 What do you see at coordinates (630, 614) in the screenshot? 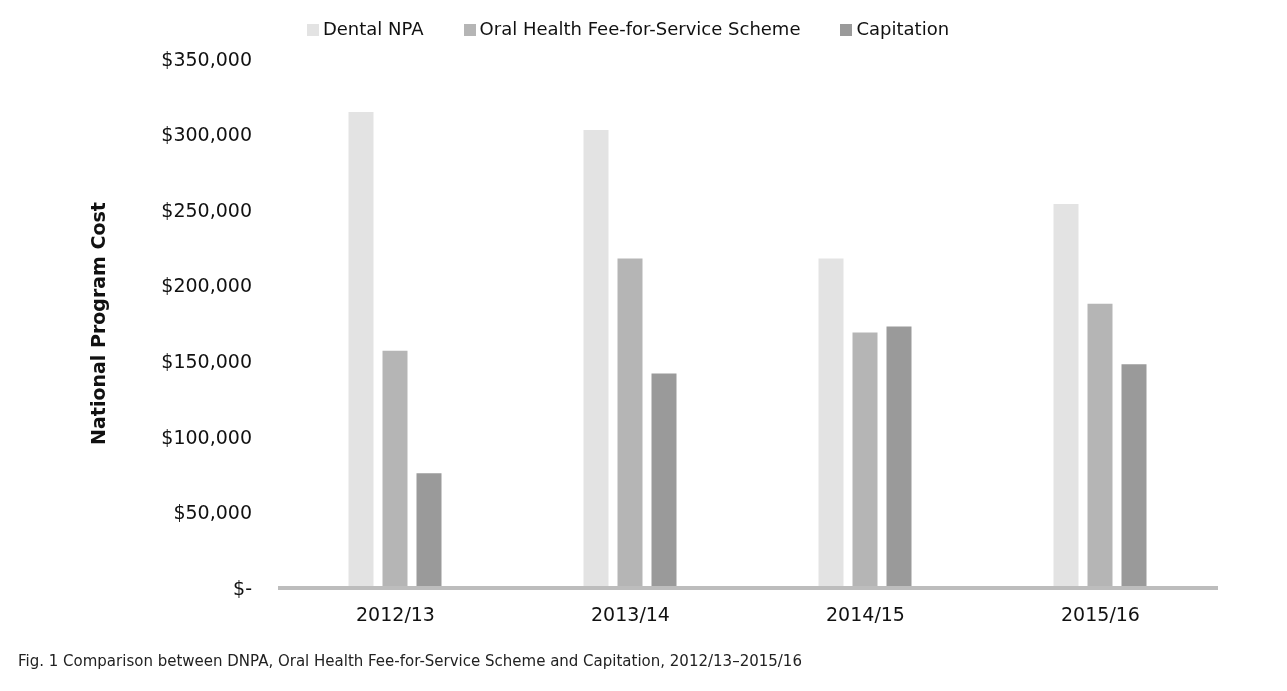
I see `x-tick-label: 2013/14` at bounding box center [630, 614].